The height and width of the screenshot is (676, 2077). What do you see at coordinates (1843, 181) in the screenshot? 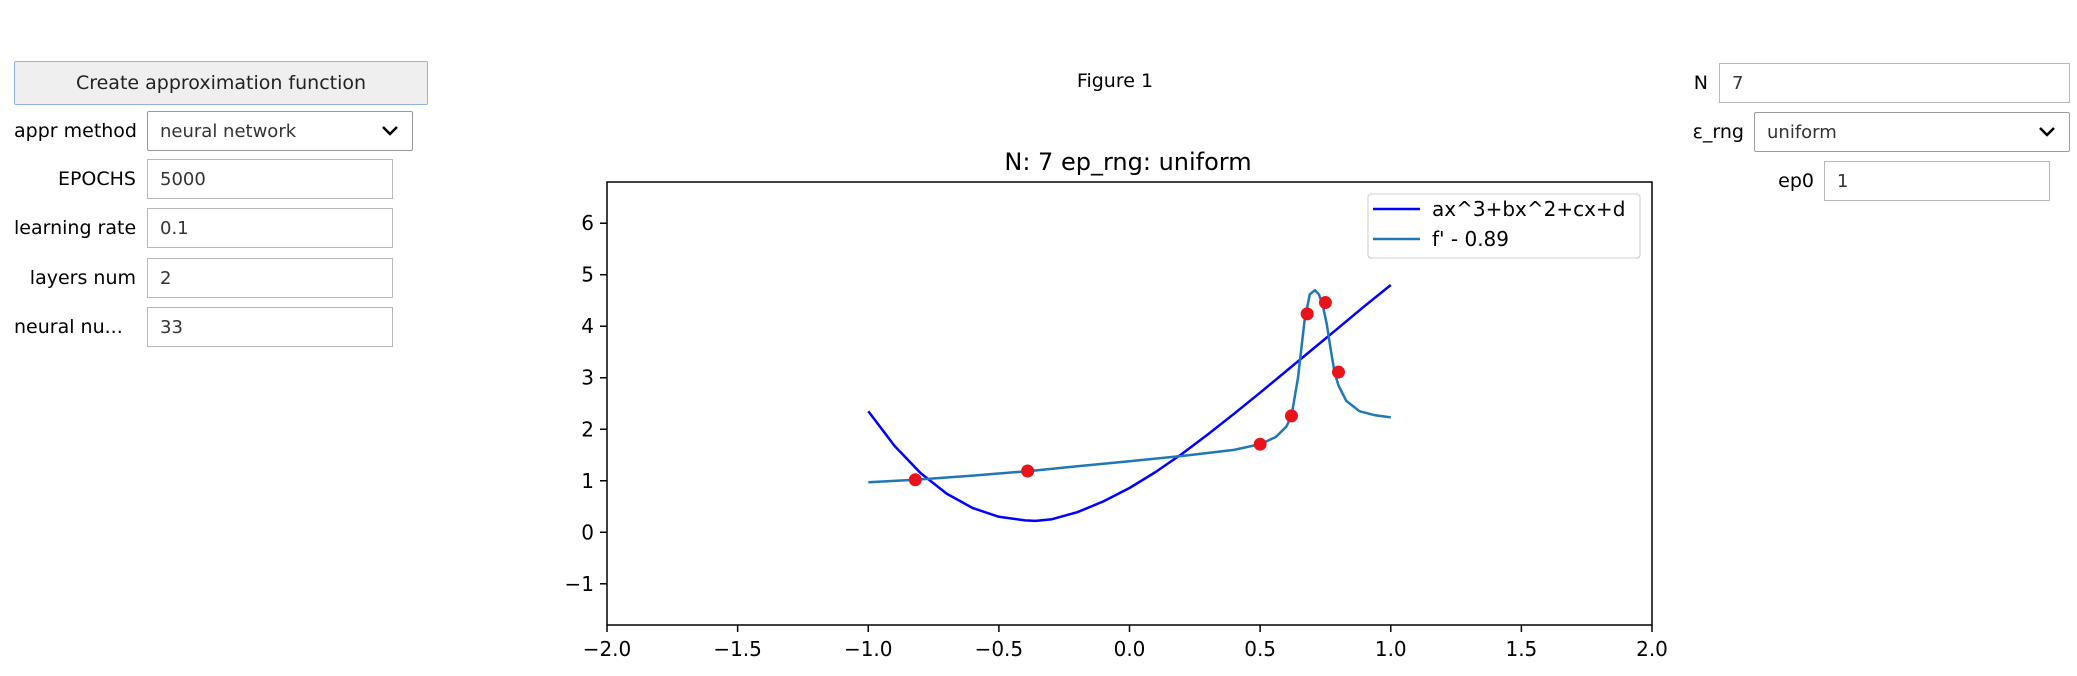
I see `ep0-value: 1` at bounding box center [1843, 181].